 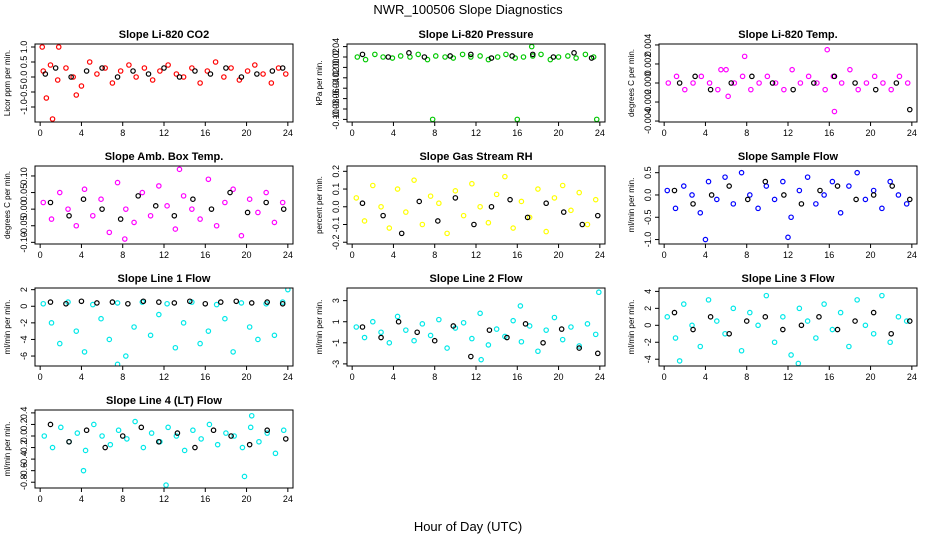 What do you see at coordinates (648, 291) in the screenshot?
I see `y-tick-label: 4` at bounding box center [648, 291].